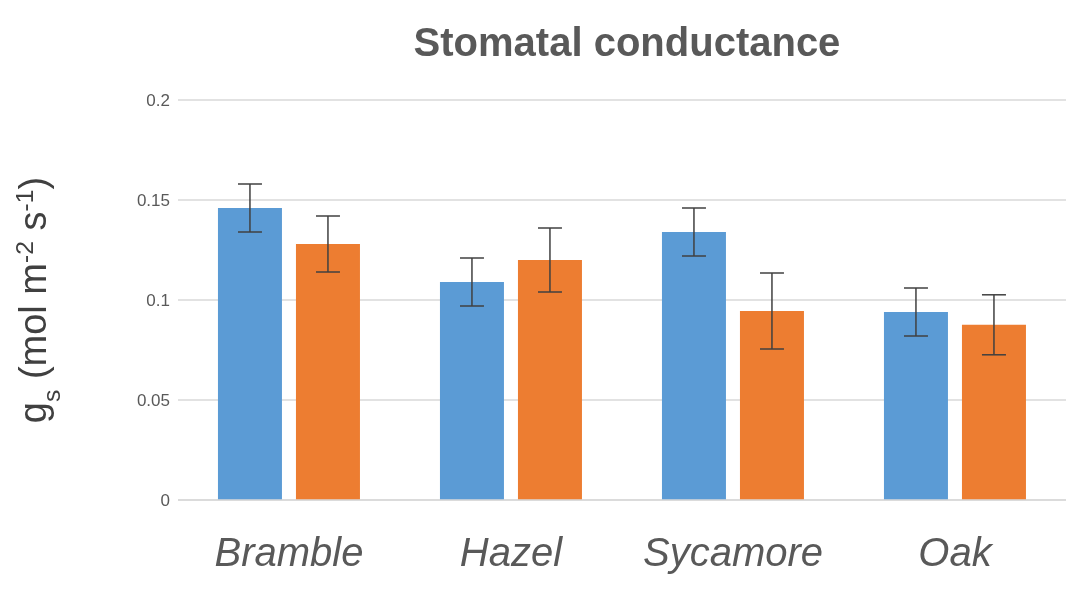 The image size is (1074, 607). Describe the element at coordinates (511, 552) in the screenshot. I see `x-tick-label: Hazel` at that location.